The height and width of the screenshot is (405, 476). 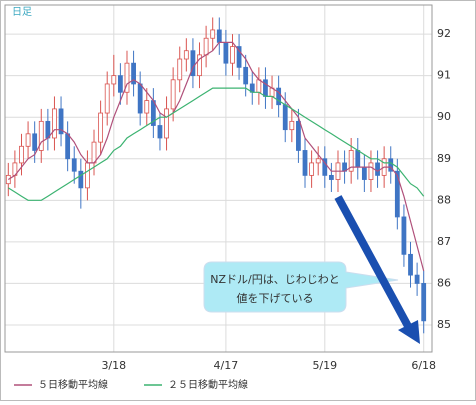 What do you see at coordinates (444, 116) in the screenshot?
I see `y-tick-label: 90` at bounding box center [444, 116].